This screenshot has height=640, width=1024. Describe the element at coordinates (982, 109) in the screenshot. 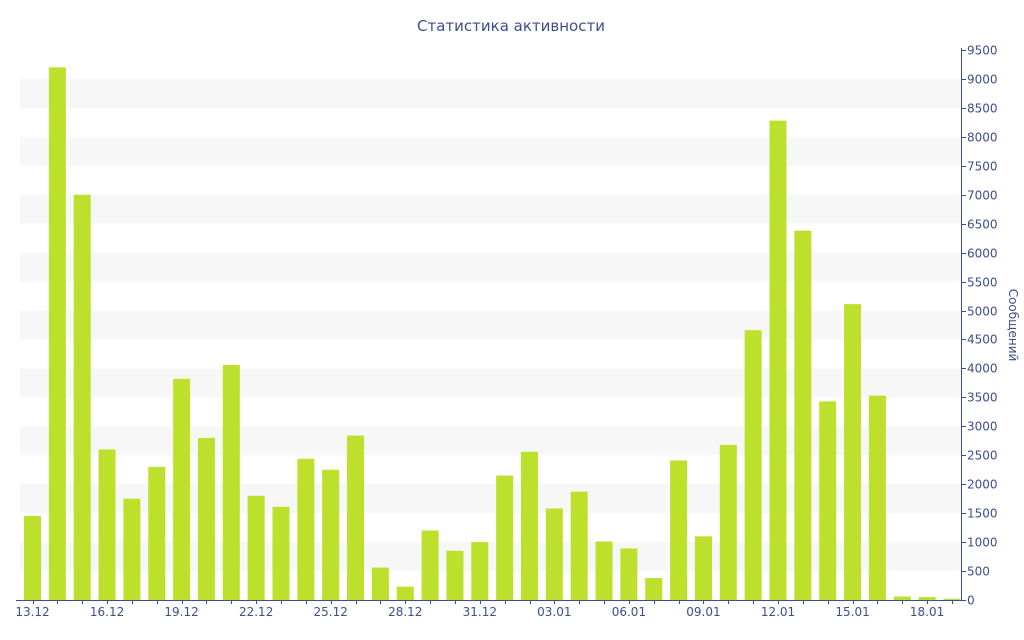

I see `y-tick-label: 8500` at that location.